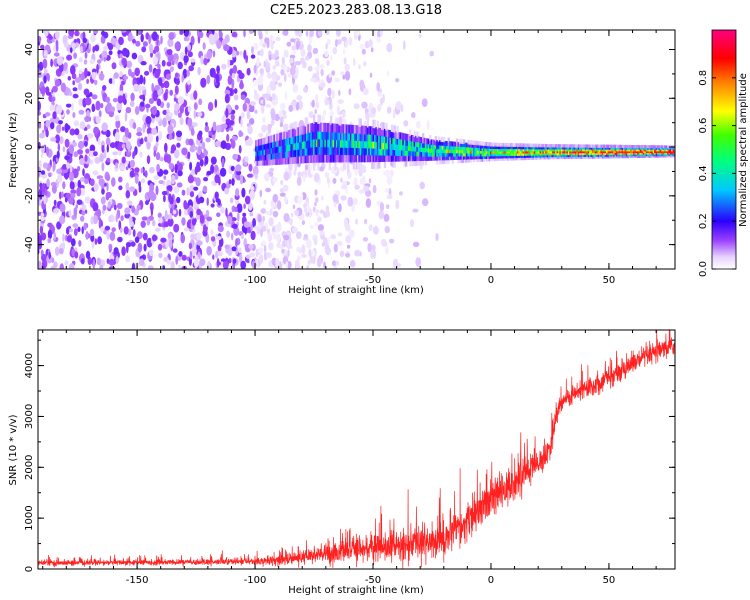 The width and height of the screenshot is (750, 600). What do you see at coordinates (13, 449) in the screenshot?
I see `snr-y-axis-label: SNR (10 * v/v)` at bounding box center [13, 449].